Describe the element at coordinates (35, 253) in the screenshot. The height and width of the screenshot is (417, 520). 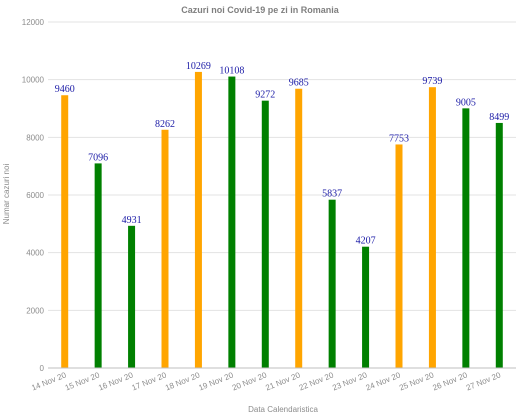
I see `y-tick-label: 4000` at that location.